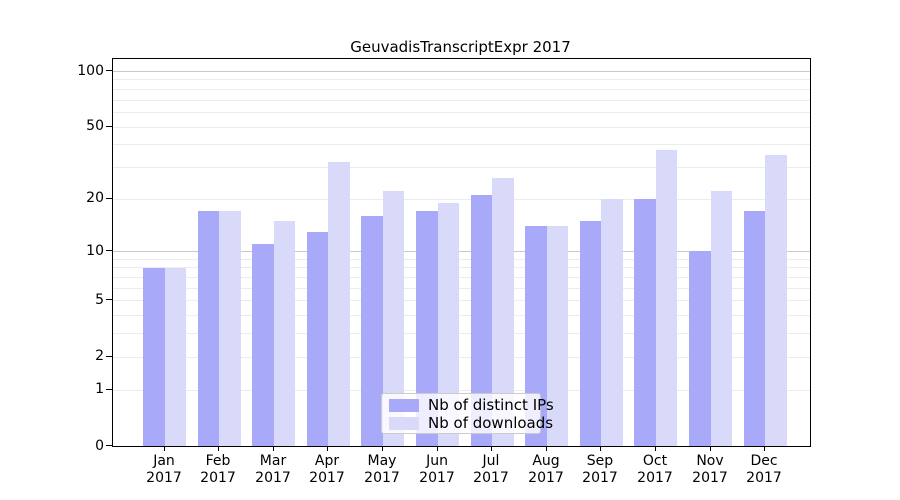 This screenshot has height=500, width=900. I want to click on legend-row-downloads: Nb of downloads, so click(471, 423).